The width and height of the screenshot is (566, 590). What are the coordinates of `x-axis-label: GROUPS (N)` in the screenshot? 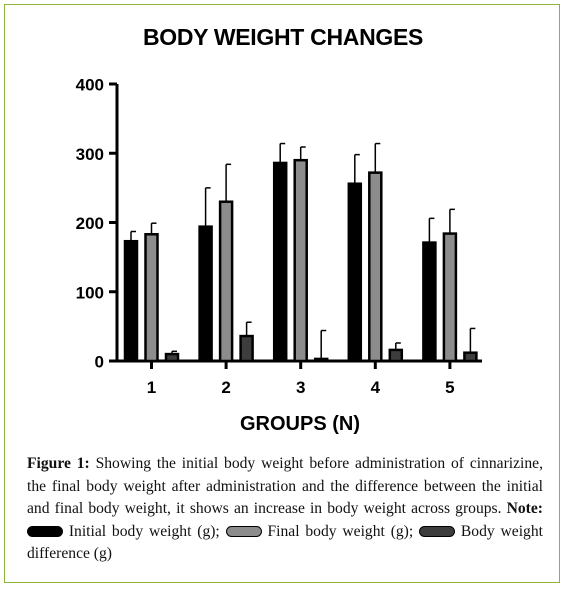 It's located at (300, 424).